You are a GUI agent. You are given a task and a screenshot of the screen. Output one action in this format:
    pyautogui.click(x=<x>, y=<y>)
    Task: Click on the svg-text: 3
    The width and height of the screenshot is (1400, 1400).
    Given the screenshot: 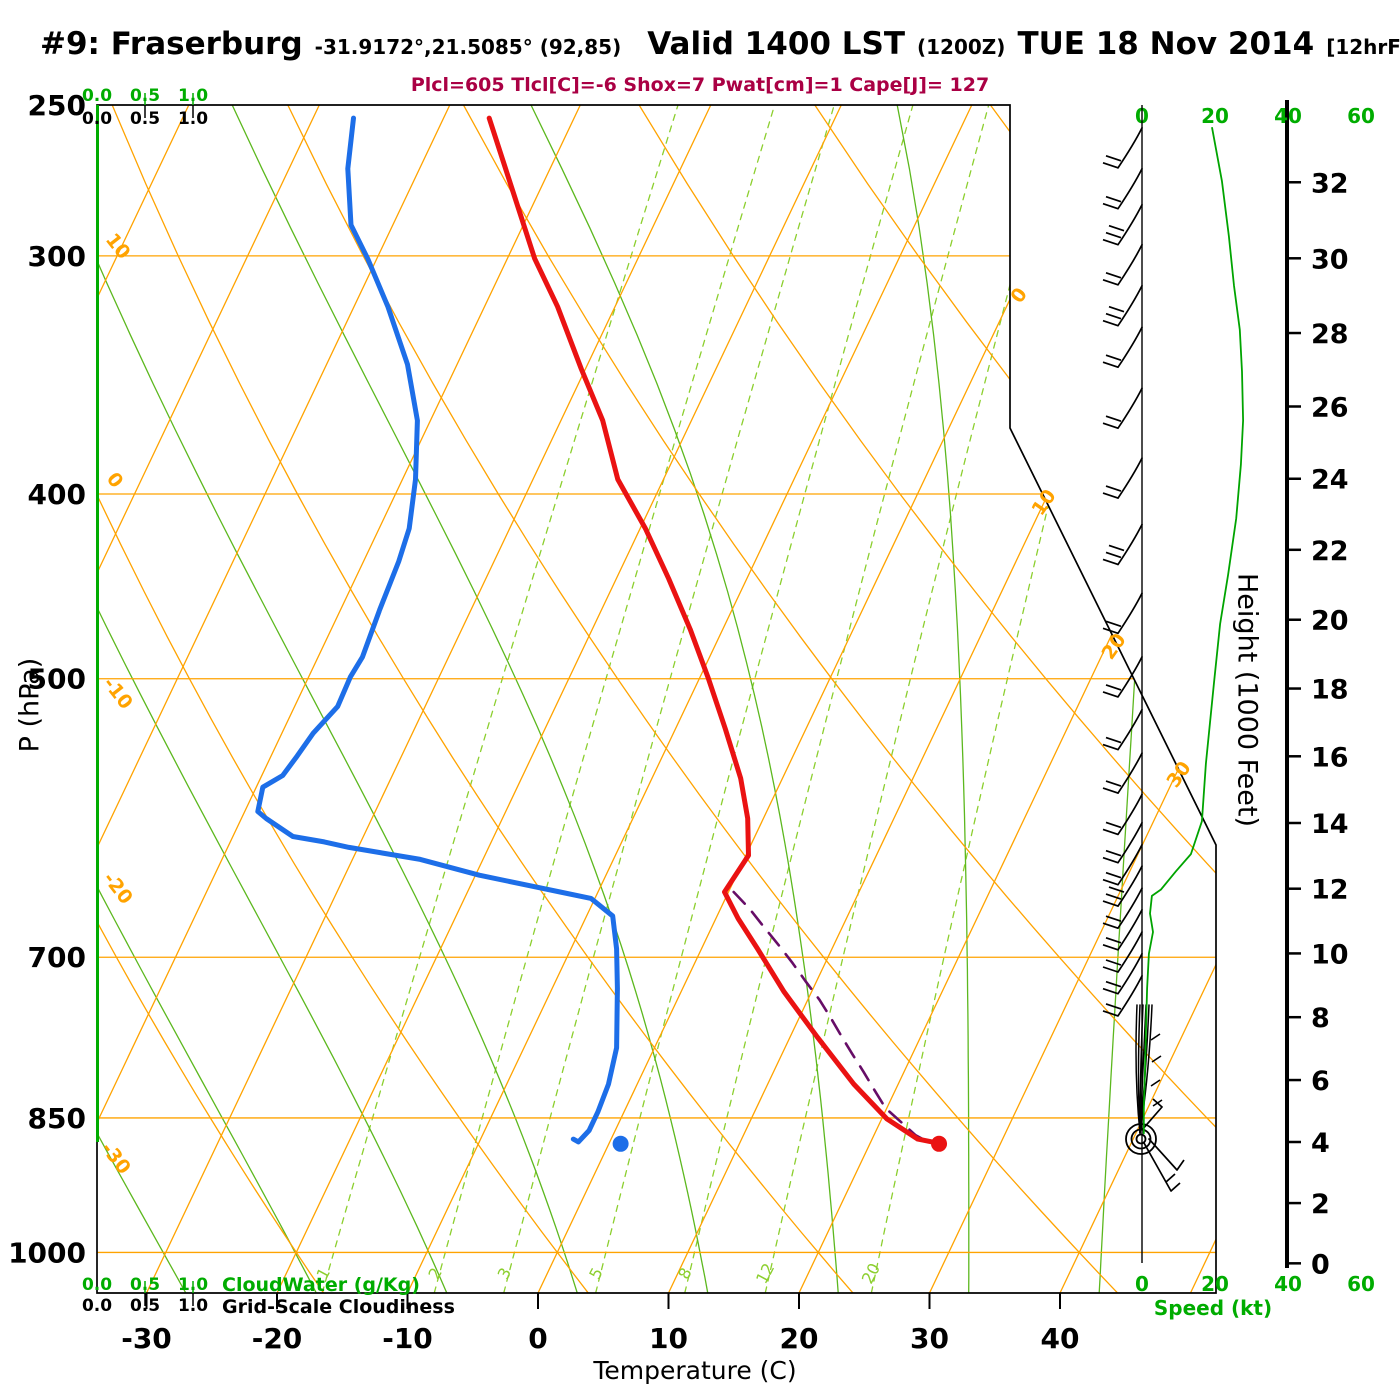 What is the action you would take?
    pyautogui.click(x=505, y=1273)
    